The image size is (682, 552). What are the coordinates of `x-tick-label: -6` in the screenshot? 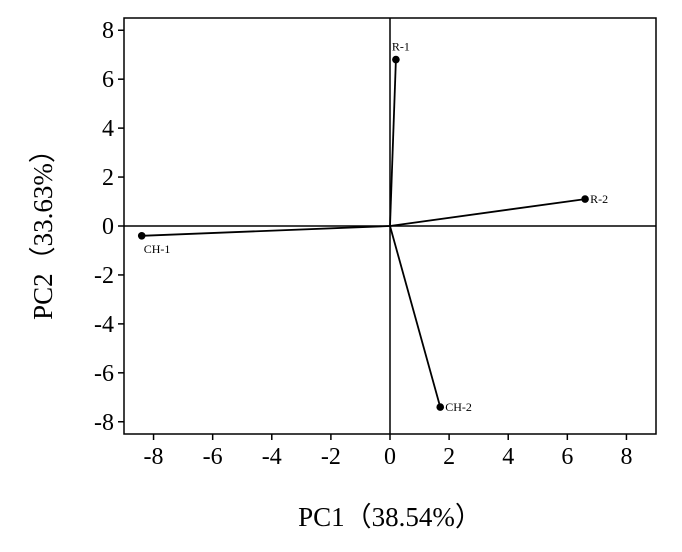 It's located at (213, 457).